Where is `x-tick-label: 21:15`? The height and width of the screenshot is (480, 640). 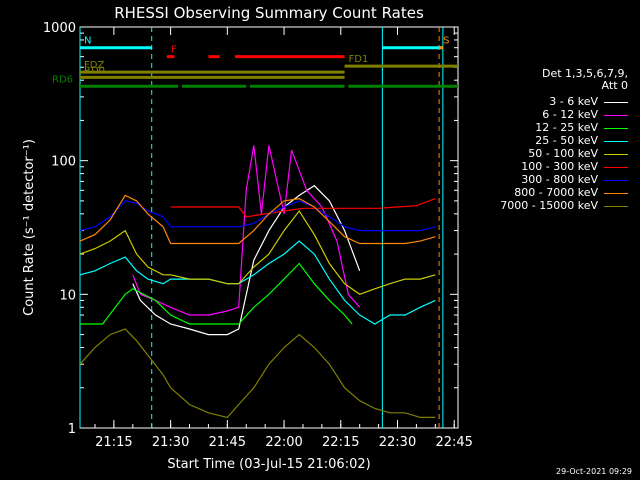 x-tick-label: 21:15 is located at coordinates (113, 442).